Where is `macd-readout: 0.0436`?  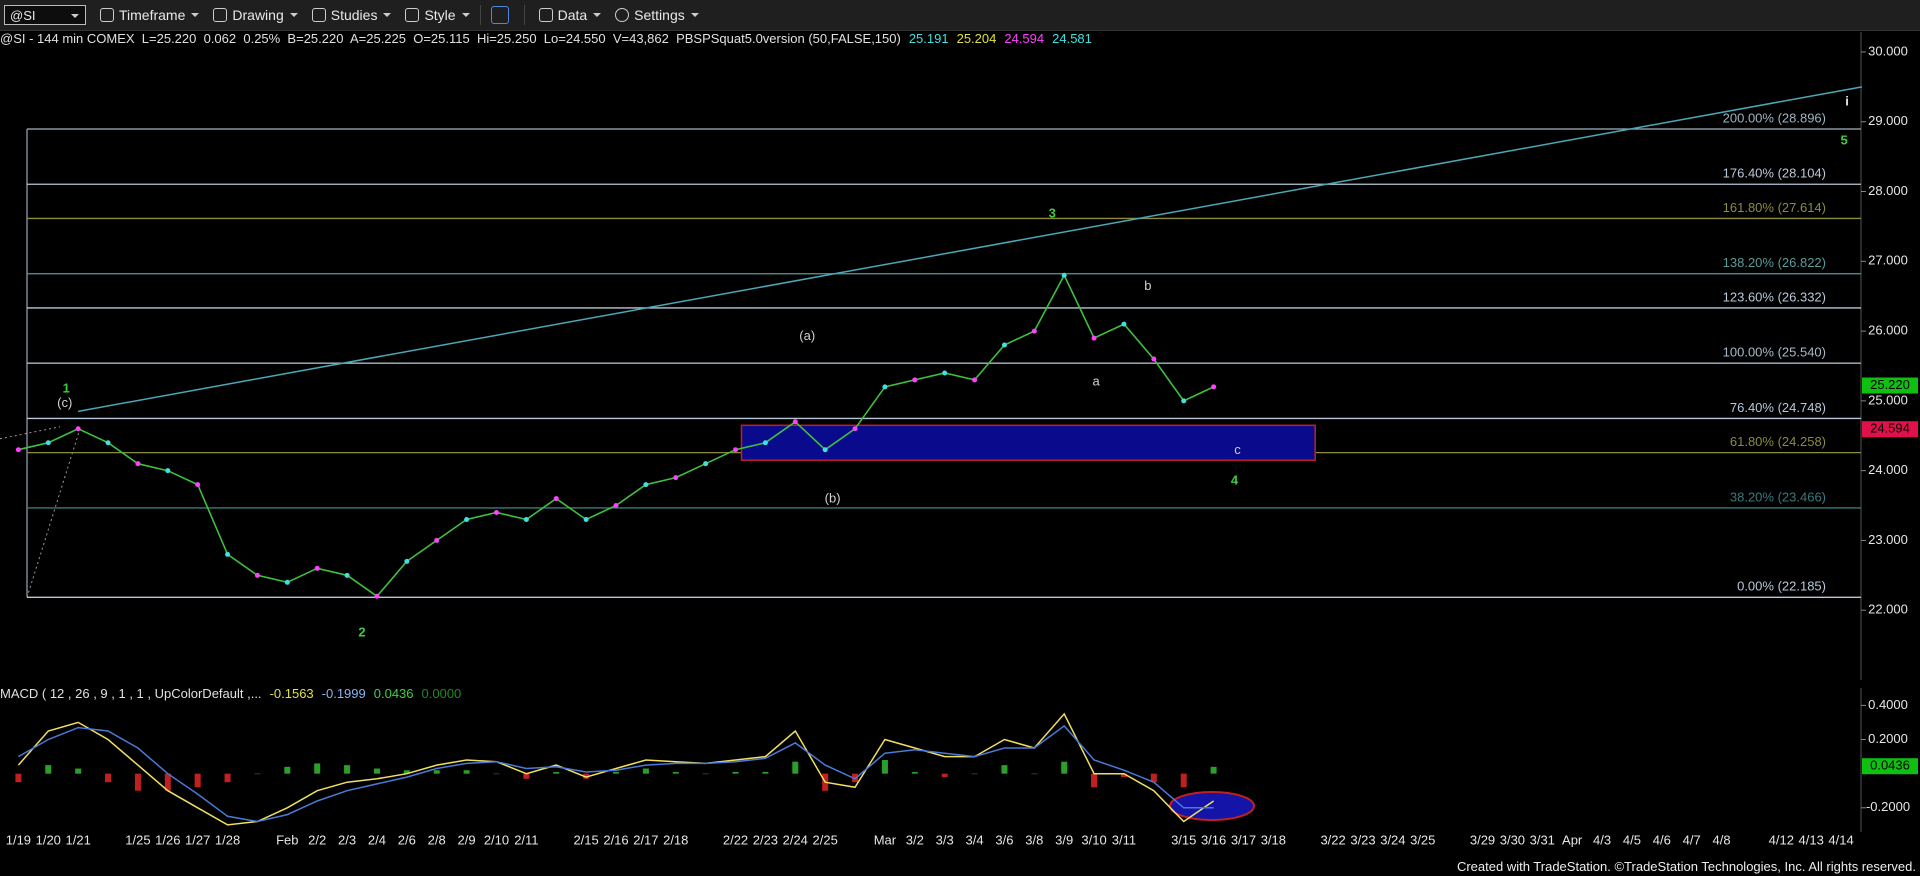
macd-readout: 0.0436 is located at coordinates (393, 693).